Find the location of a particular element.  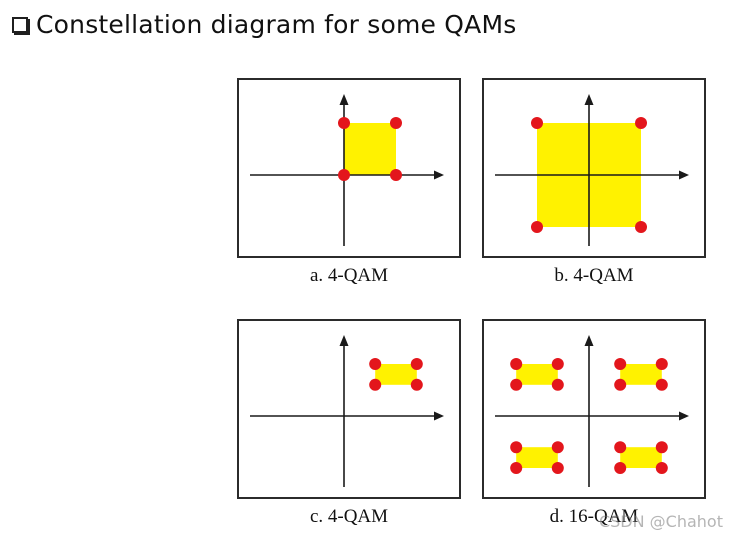

diagram-c-svg is located at coordinates (347, 411).